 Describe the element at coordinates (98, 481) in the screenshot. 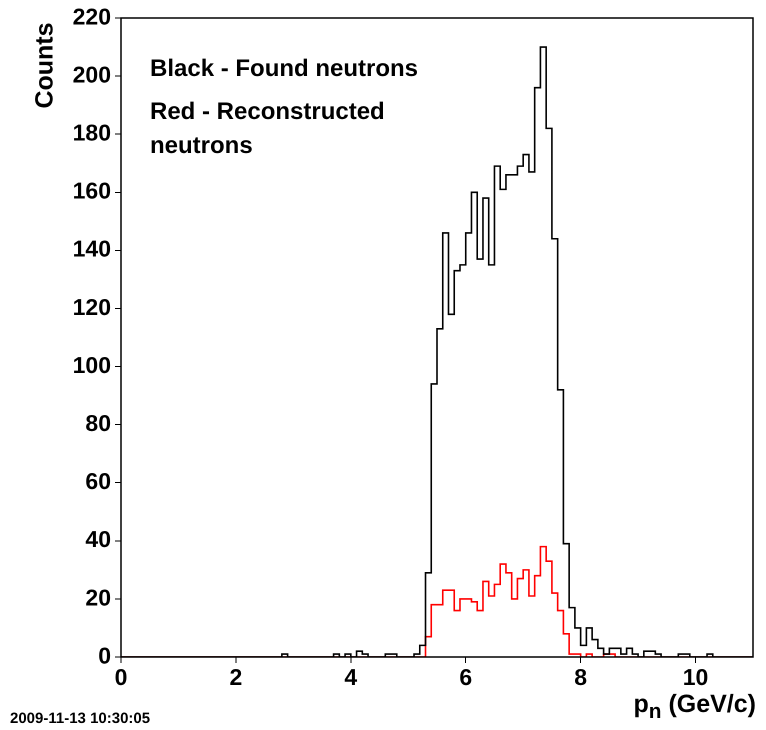

I see `y-tick-label: 60` at that location.